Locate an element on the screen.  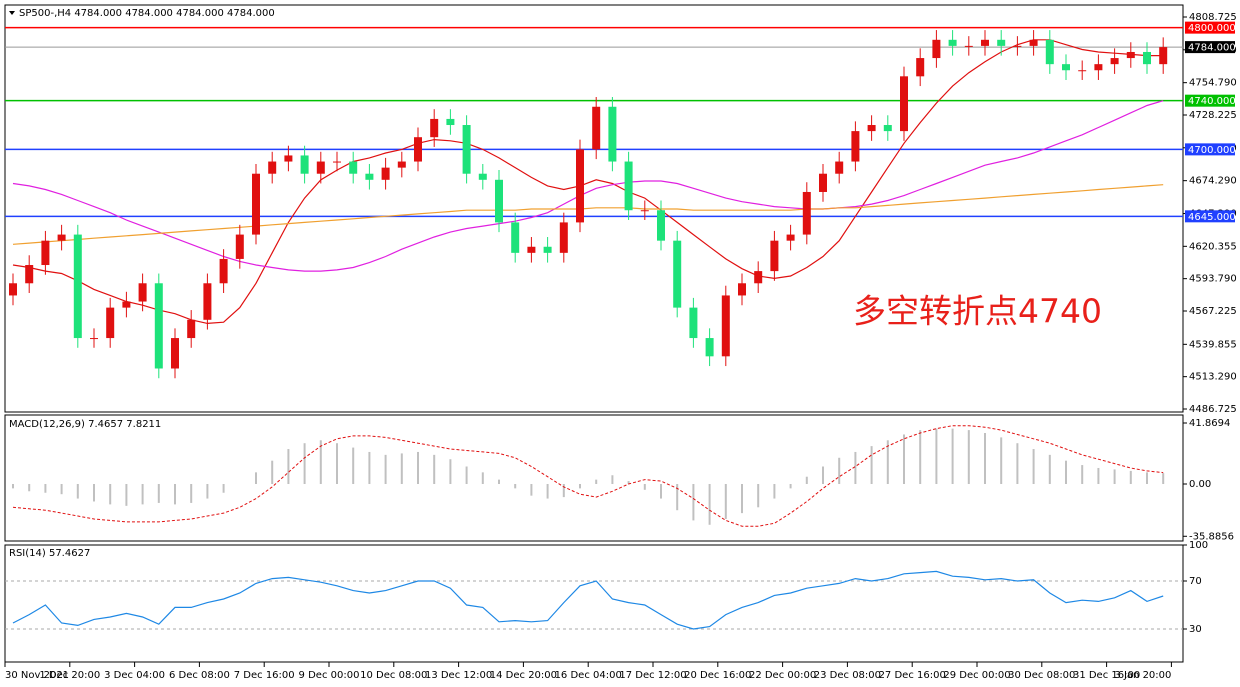
macd-signal is located at coordinates (588, 476).